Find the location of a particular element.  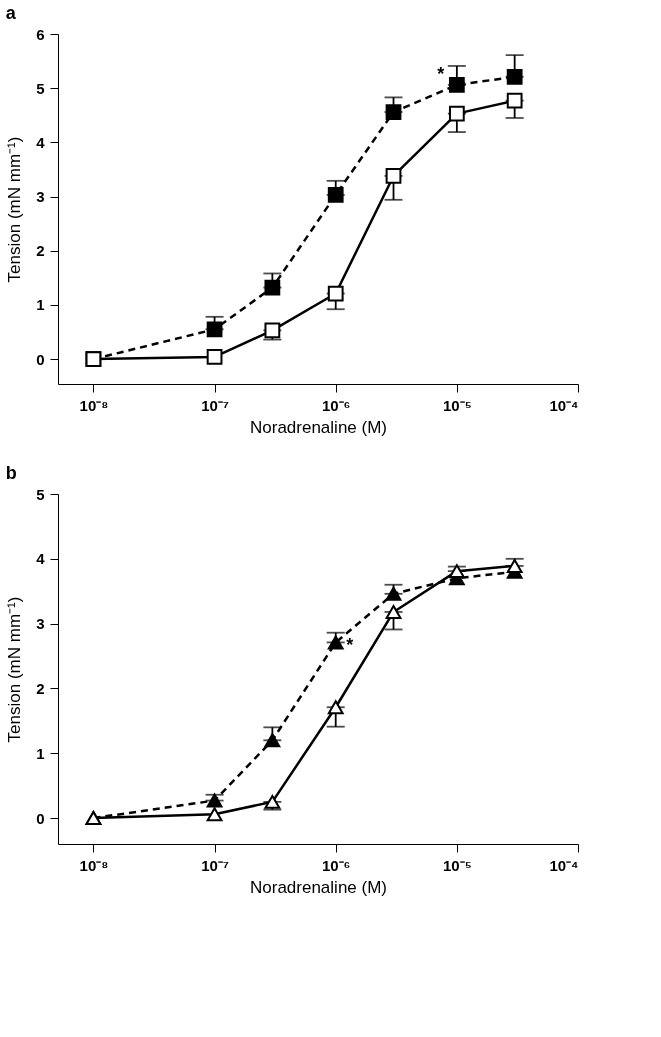

y-tick-label: 6 is located at coordinates (40, 34).